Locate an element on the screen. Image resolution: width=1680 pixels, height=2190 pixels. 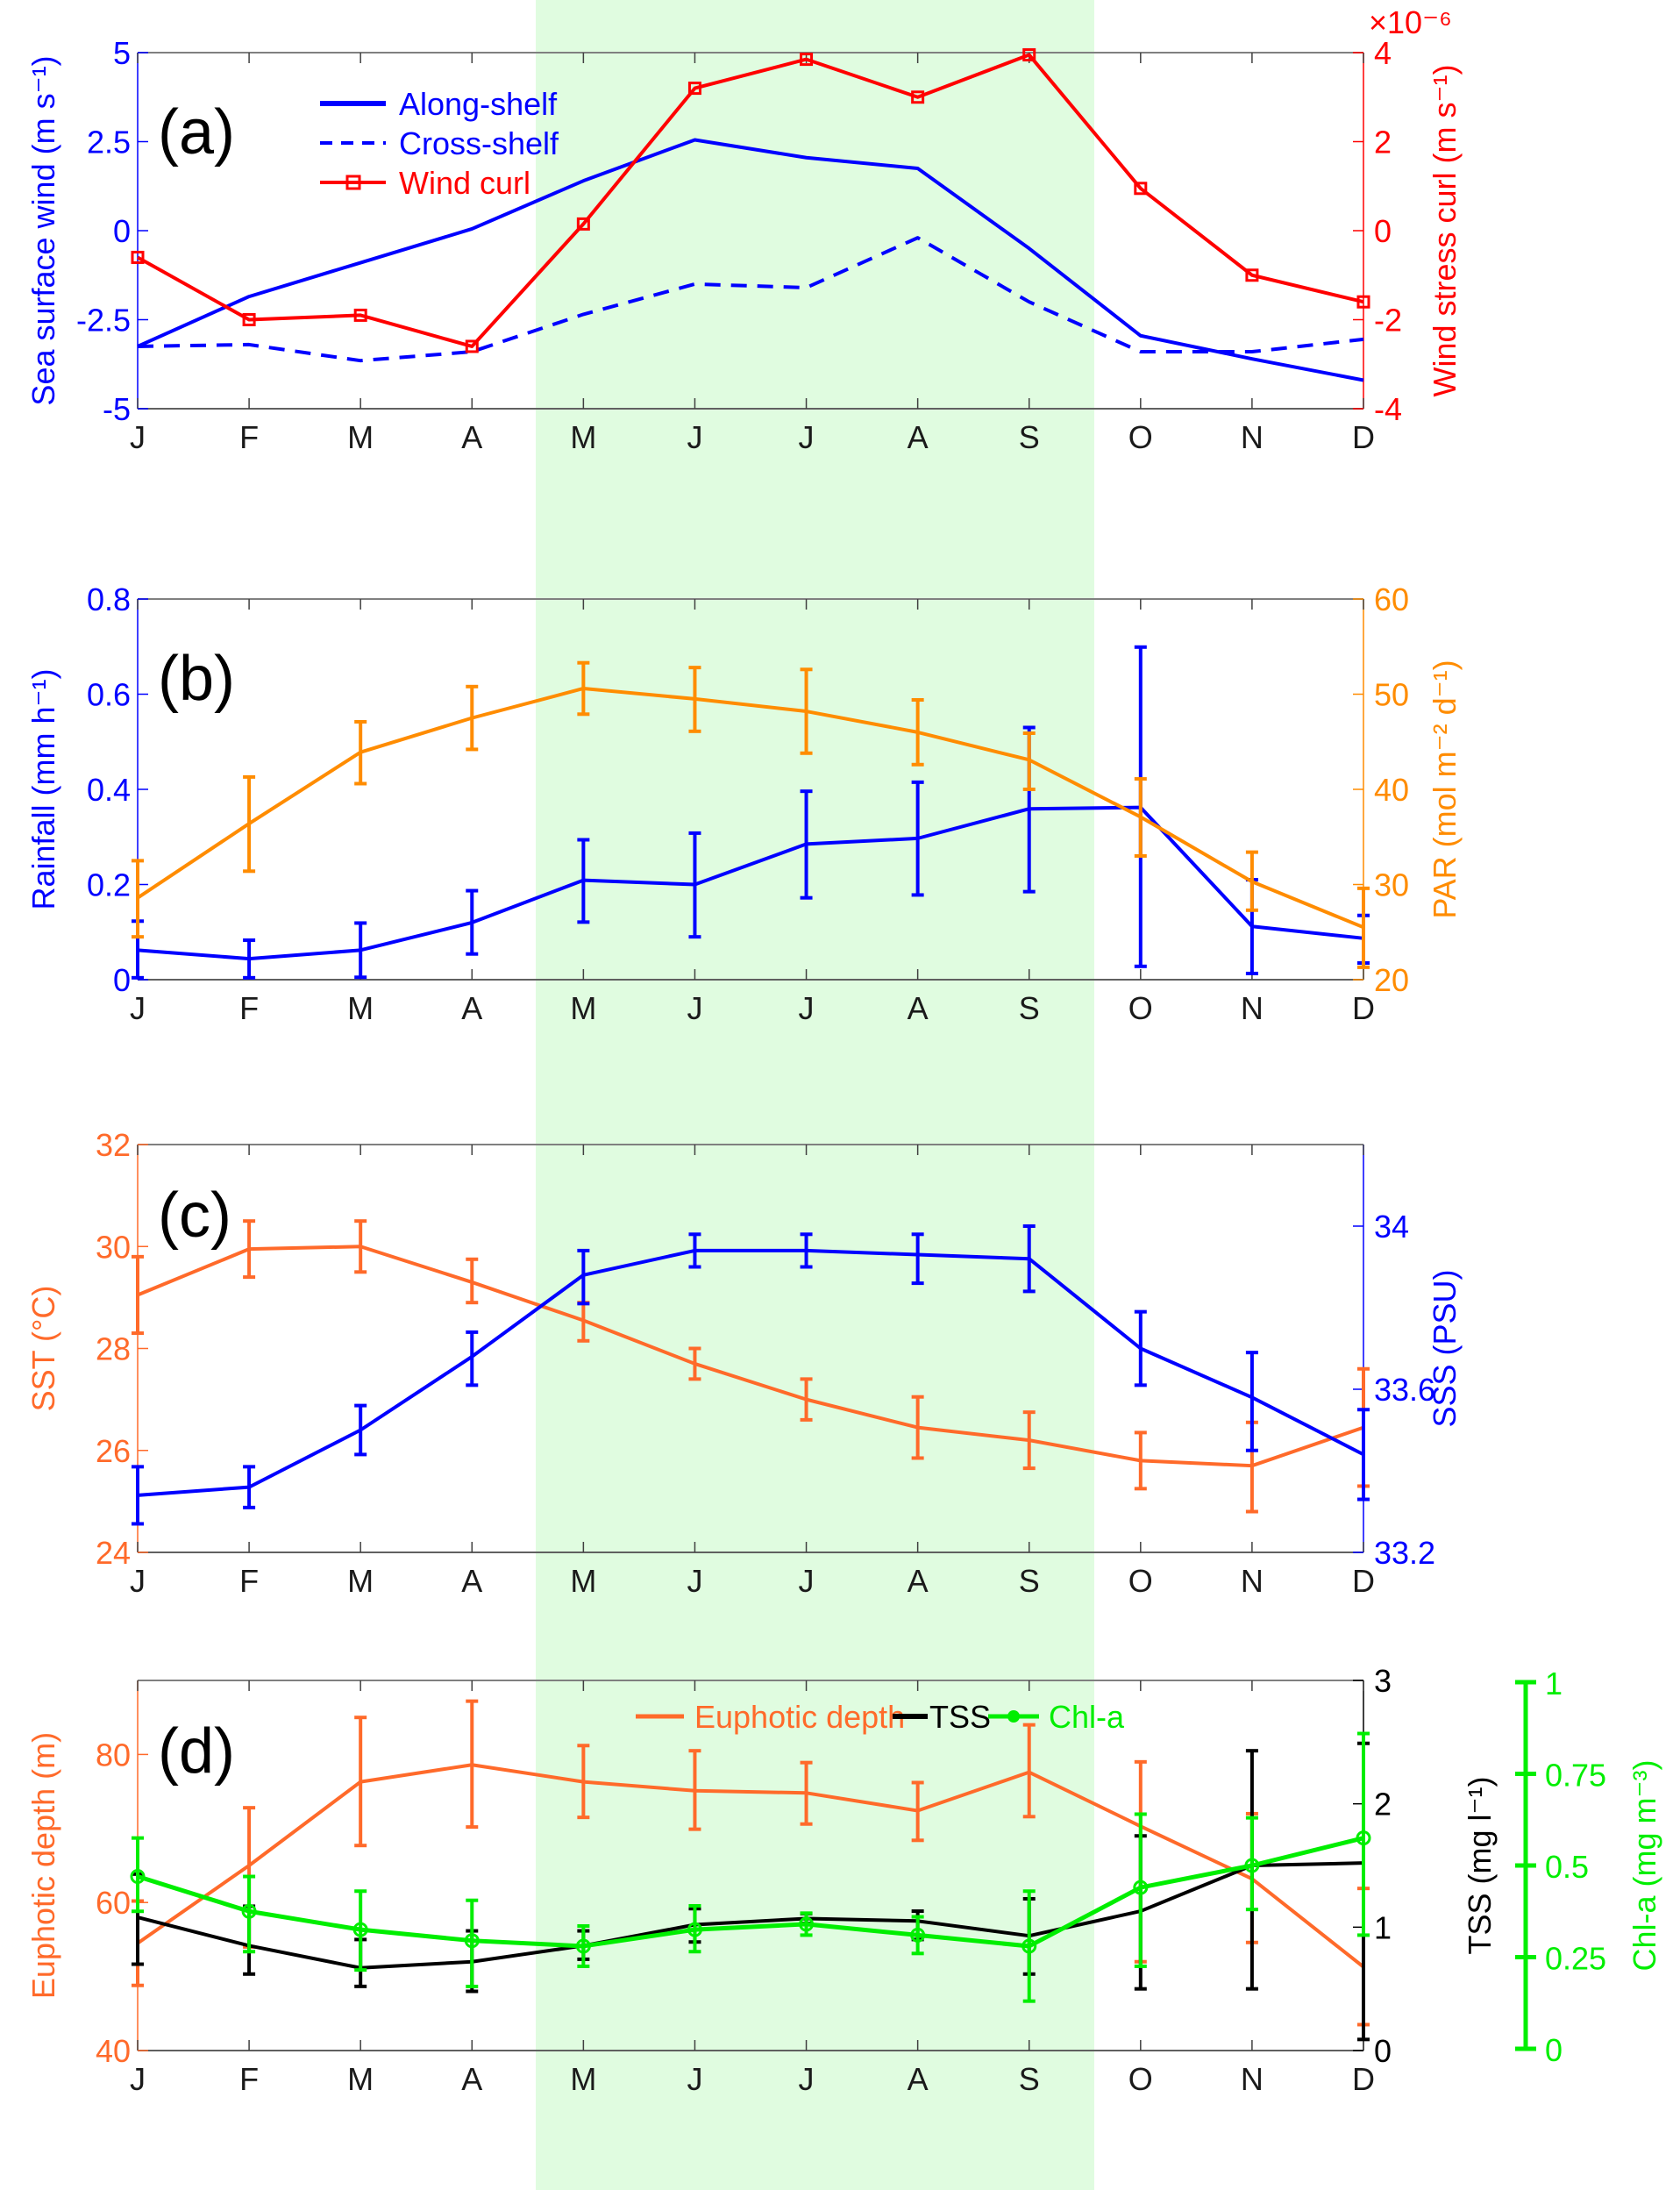
legend: Euphotic depth TSS Chl-a is located at coordinates (880, 1717).